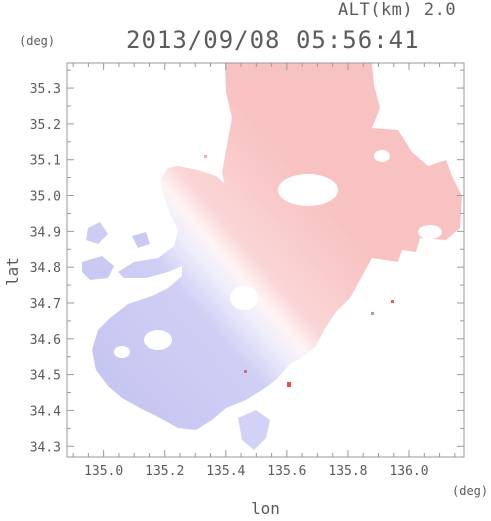 This screenshot has height=521, width=491. Describe the element at coordinates (45, 411) in the screenshot. I see `tick-label: 34.4` at that location.